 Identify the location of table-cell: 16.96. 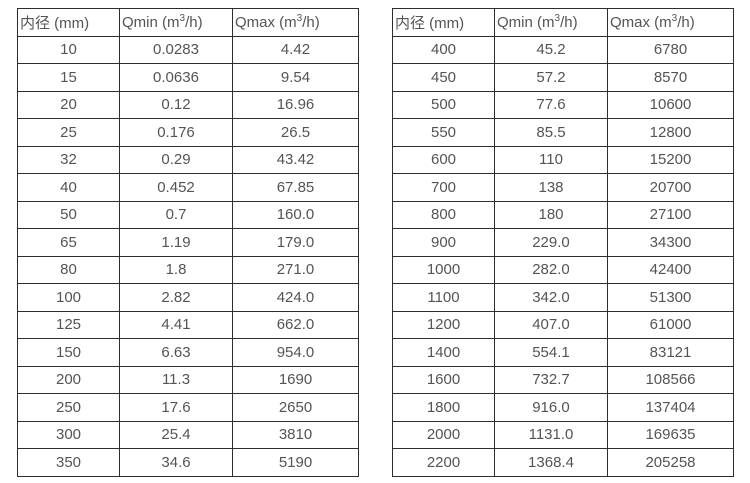
(295, 104).